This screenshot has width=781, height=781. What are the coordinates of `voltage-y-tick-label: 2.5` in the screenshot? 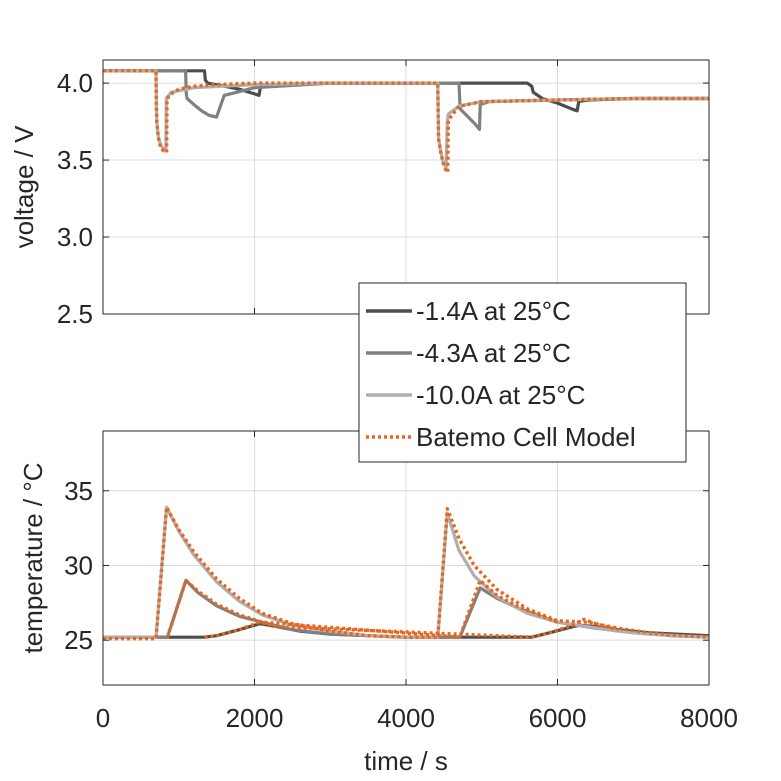 It's located at (75, 314).